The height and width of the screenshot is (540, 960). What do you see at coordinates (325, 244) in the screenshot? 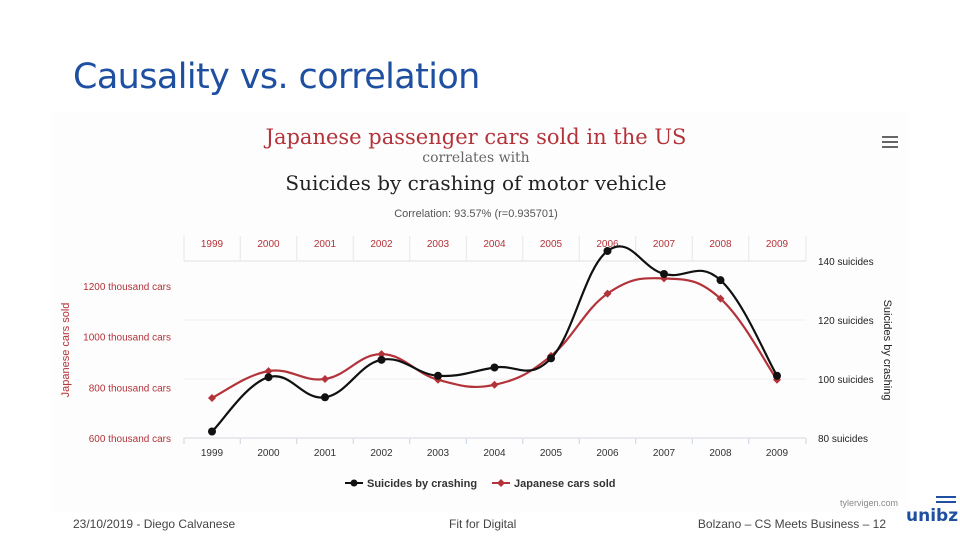
I see `x-tick-label-top: 2001` at bounding box center [325, 244].